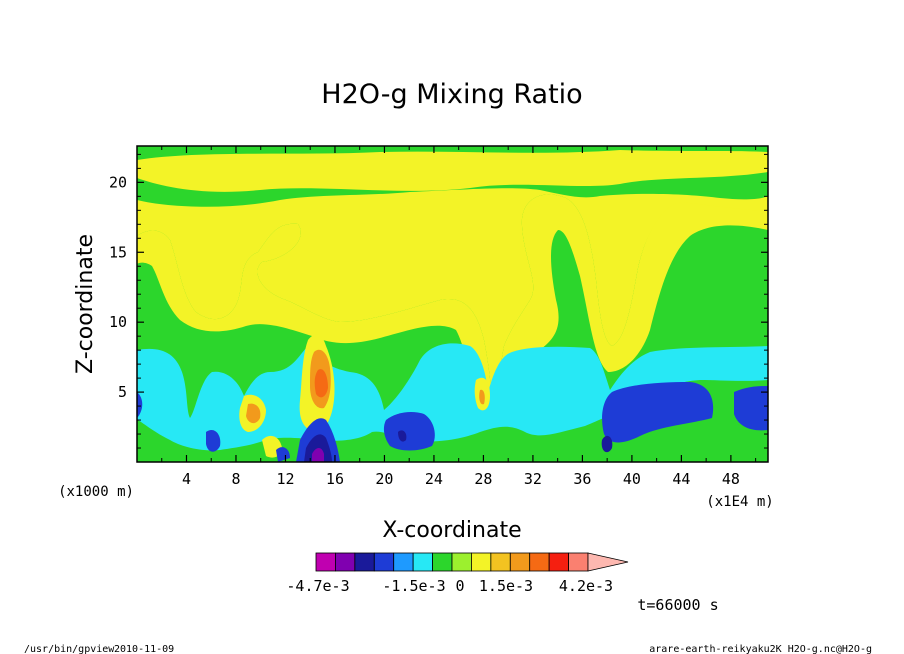 The width and height of the screenshot is (904, 654). I want to click on x-tick-label: 4, so click(186, 479).